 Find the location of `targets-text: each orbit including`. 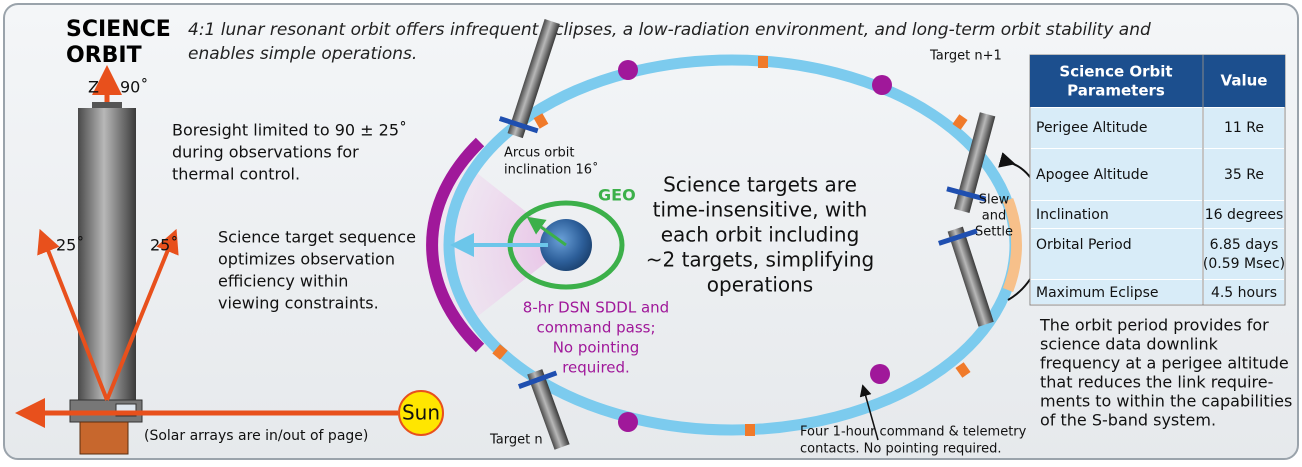

targets-text: each orbit including is located at coordinates (760, 235).